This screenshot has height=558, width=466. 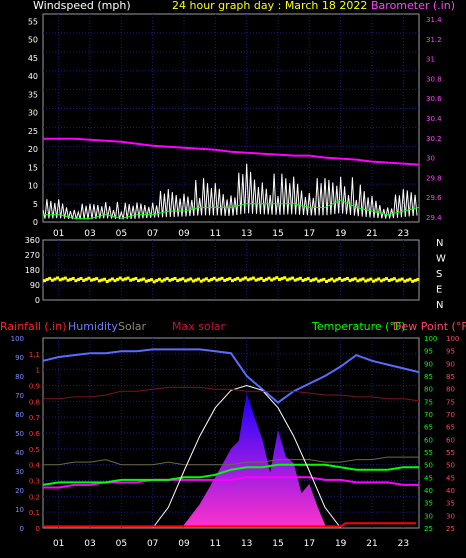 What do you see at coordinates (309, 544) in the screenshot?
I see `weather-panel-x-tick-label: 17` at bounding box center [309, 544].